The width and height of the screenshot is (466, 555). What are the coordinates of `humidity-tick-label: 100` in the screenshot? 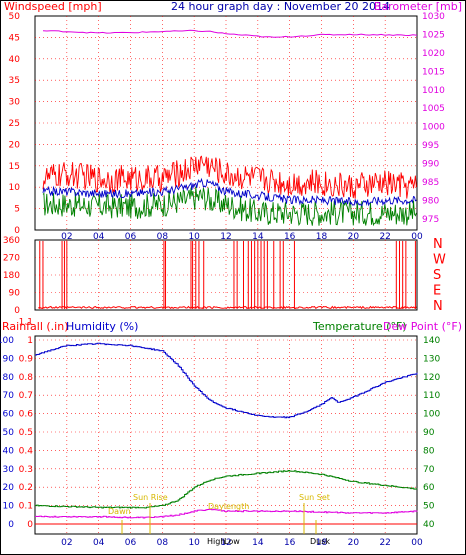 It's located at (7, 341).